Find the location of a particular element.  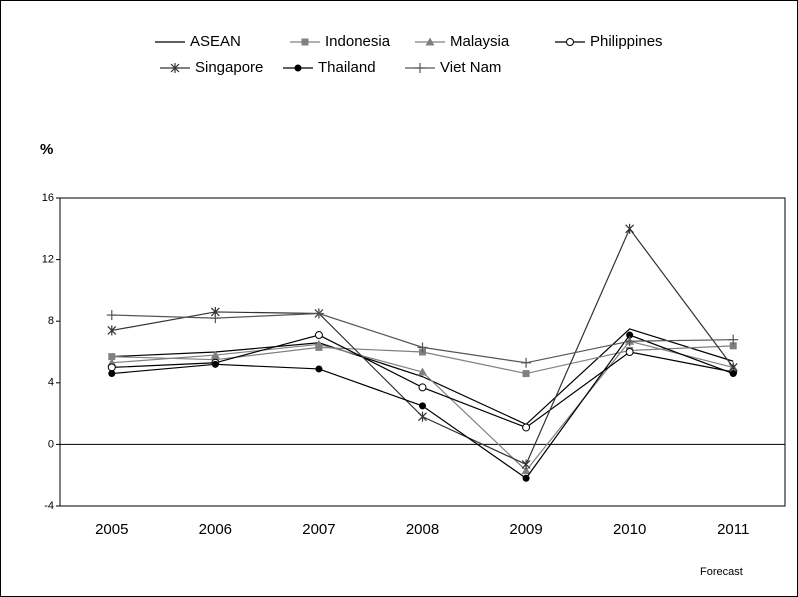

x-tick-label: 2007 is located at coordinates (318, 529).